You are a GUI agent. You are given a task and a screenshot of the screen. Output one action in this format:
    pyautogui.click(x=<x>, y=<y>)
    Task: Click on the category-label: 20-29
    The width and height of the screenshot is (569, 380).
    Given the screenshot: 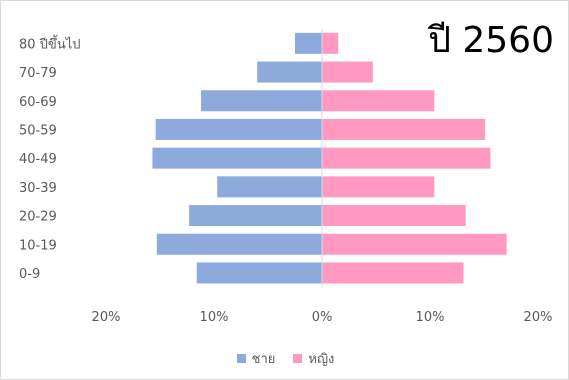 What is the action you would take?
    pyautogui.click(x=38, y=217)
    